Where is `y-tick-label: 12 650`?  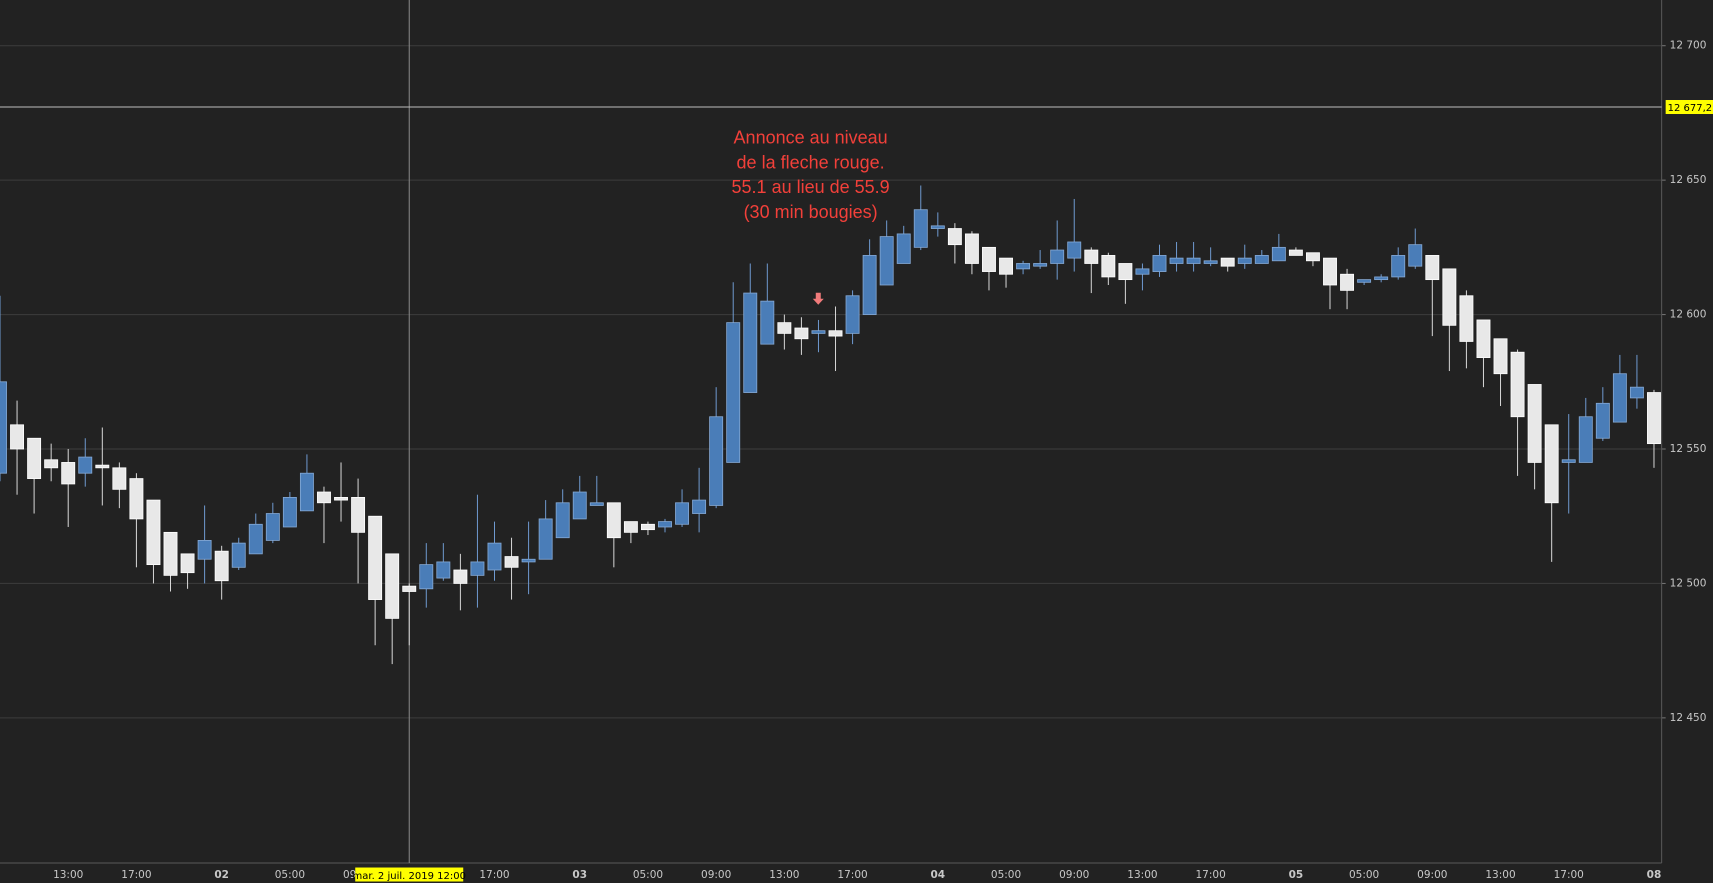 y-tick-label: 12 650 is located at coordinates (1688, 180).